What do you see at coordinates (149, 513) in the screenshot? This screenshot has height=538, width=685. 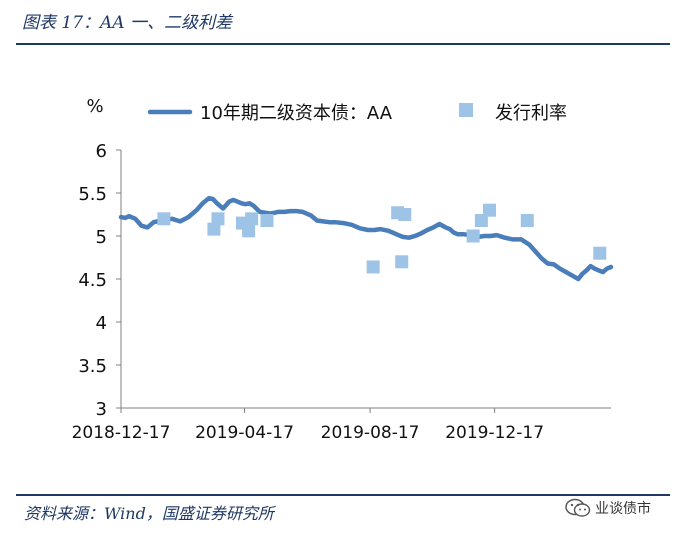 I see `source-note: 资料来源：Wind，国盛证券研究所` at bounding box center [149, 513].